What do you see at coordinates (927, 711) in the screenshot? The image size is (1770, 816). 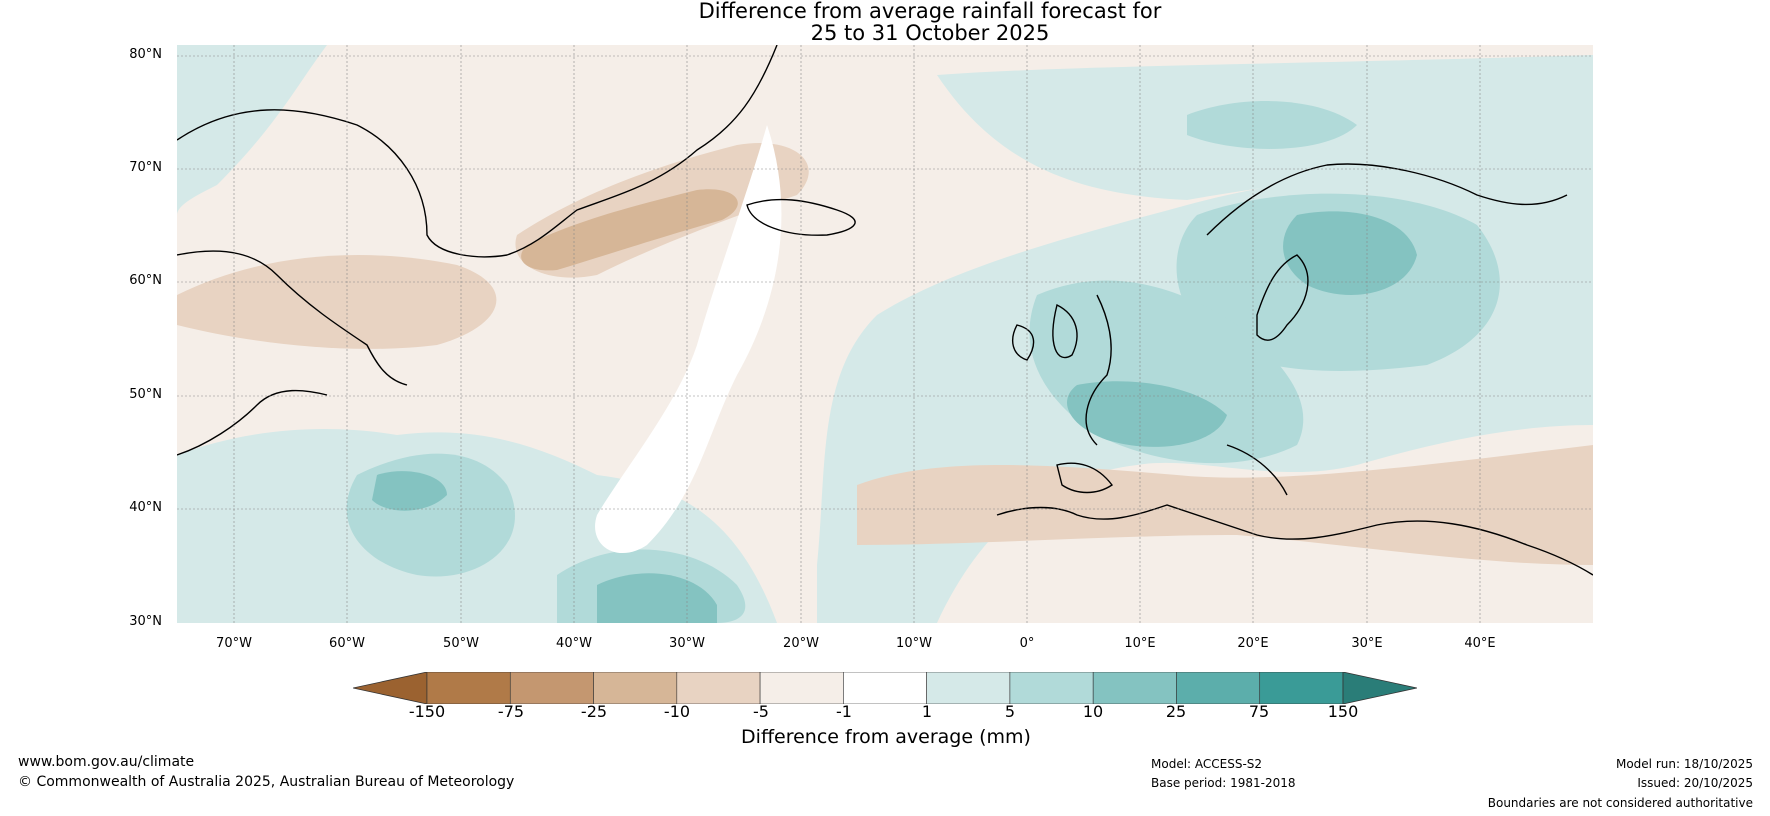 I see `colorbar-tick-label: 1` at bounding box center [927, 711].